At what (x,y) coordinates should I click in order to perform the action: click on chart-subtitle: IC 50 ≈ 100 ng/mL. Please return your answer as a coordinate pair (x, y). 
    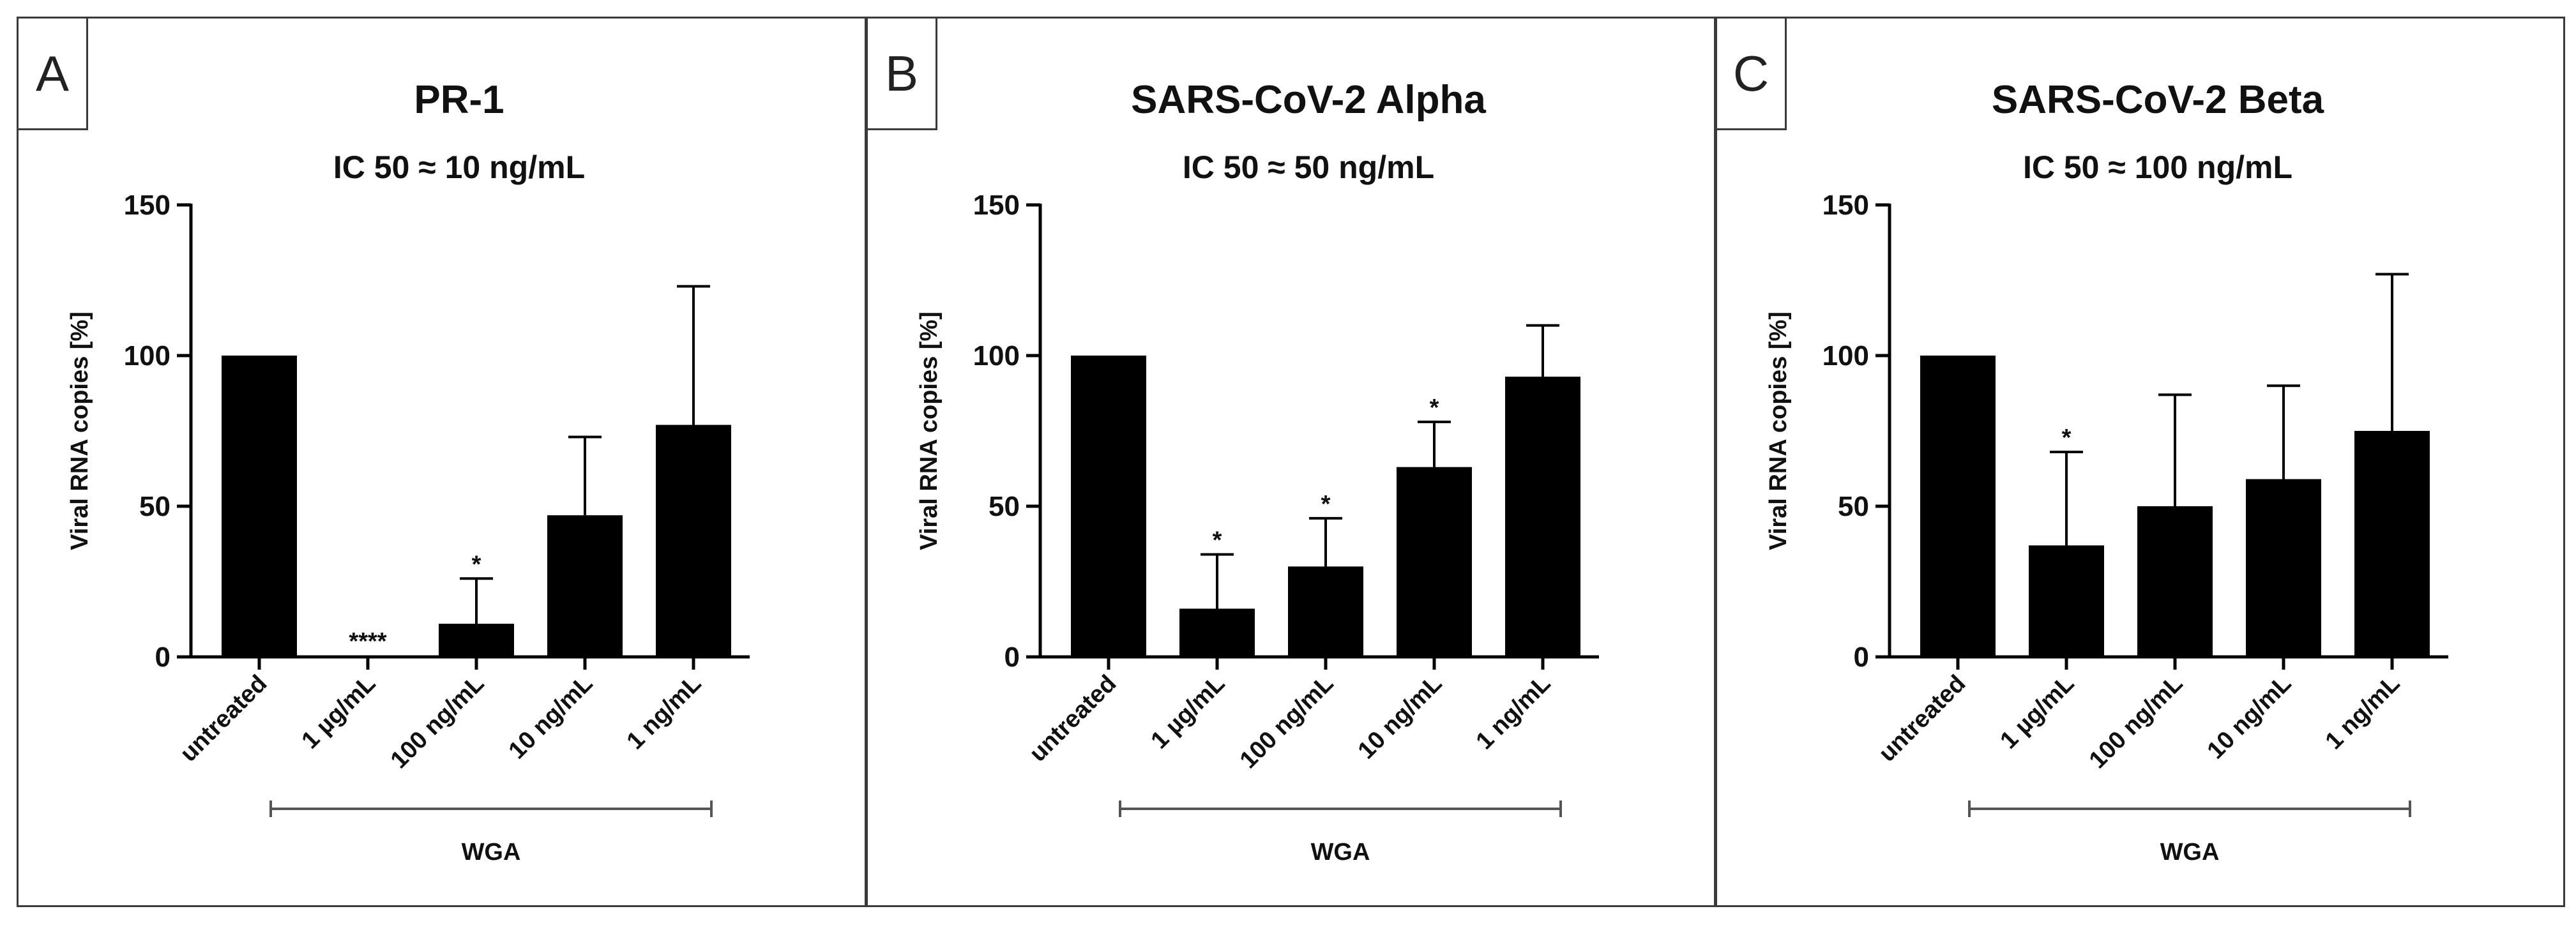
    Looking at the image, I should click on (2158, 167).